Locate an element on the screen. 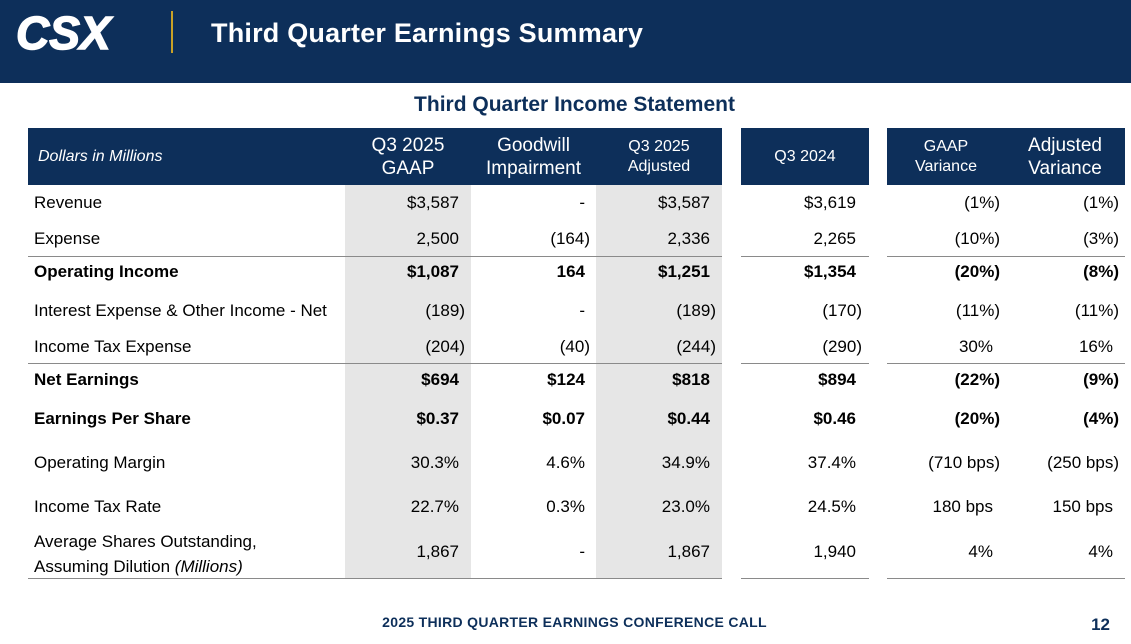 The width and height of the screenshot is (1131, 644). cell-adjusted: $3,587 is located at coordinates (684, 202).